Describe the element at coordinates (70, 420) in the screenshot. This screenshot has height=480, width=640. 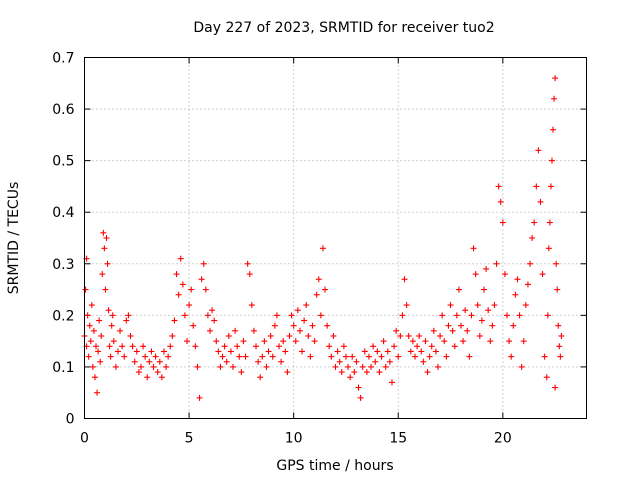
I see `y-tick-label: 0` at that location.